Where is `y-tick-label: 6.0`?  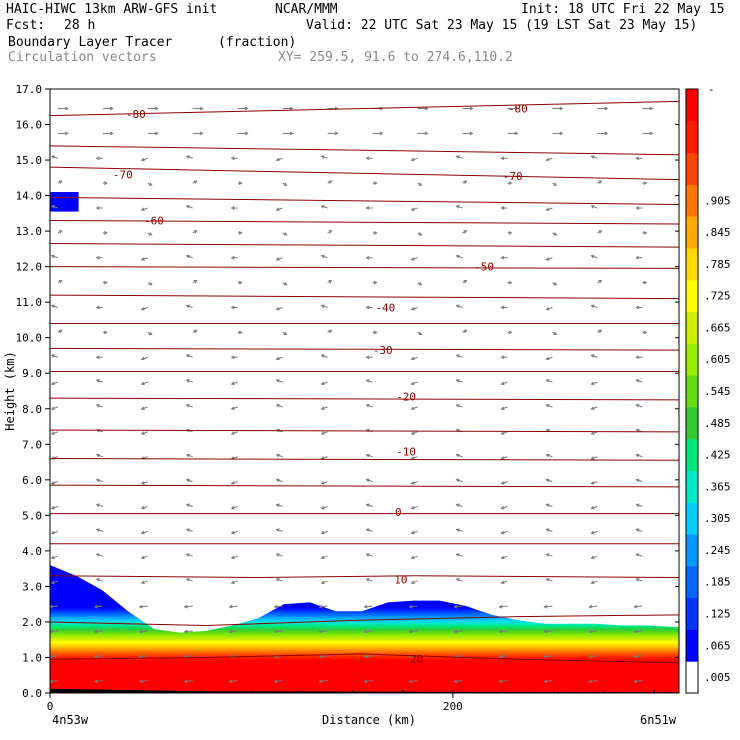
y-tick-label: 6.0 is located at coordinates (32, 480).